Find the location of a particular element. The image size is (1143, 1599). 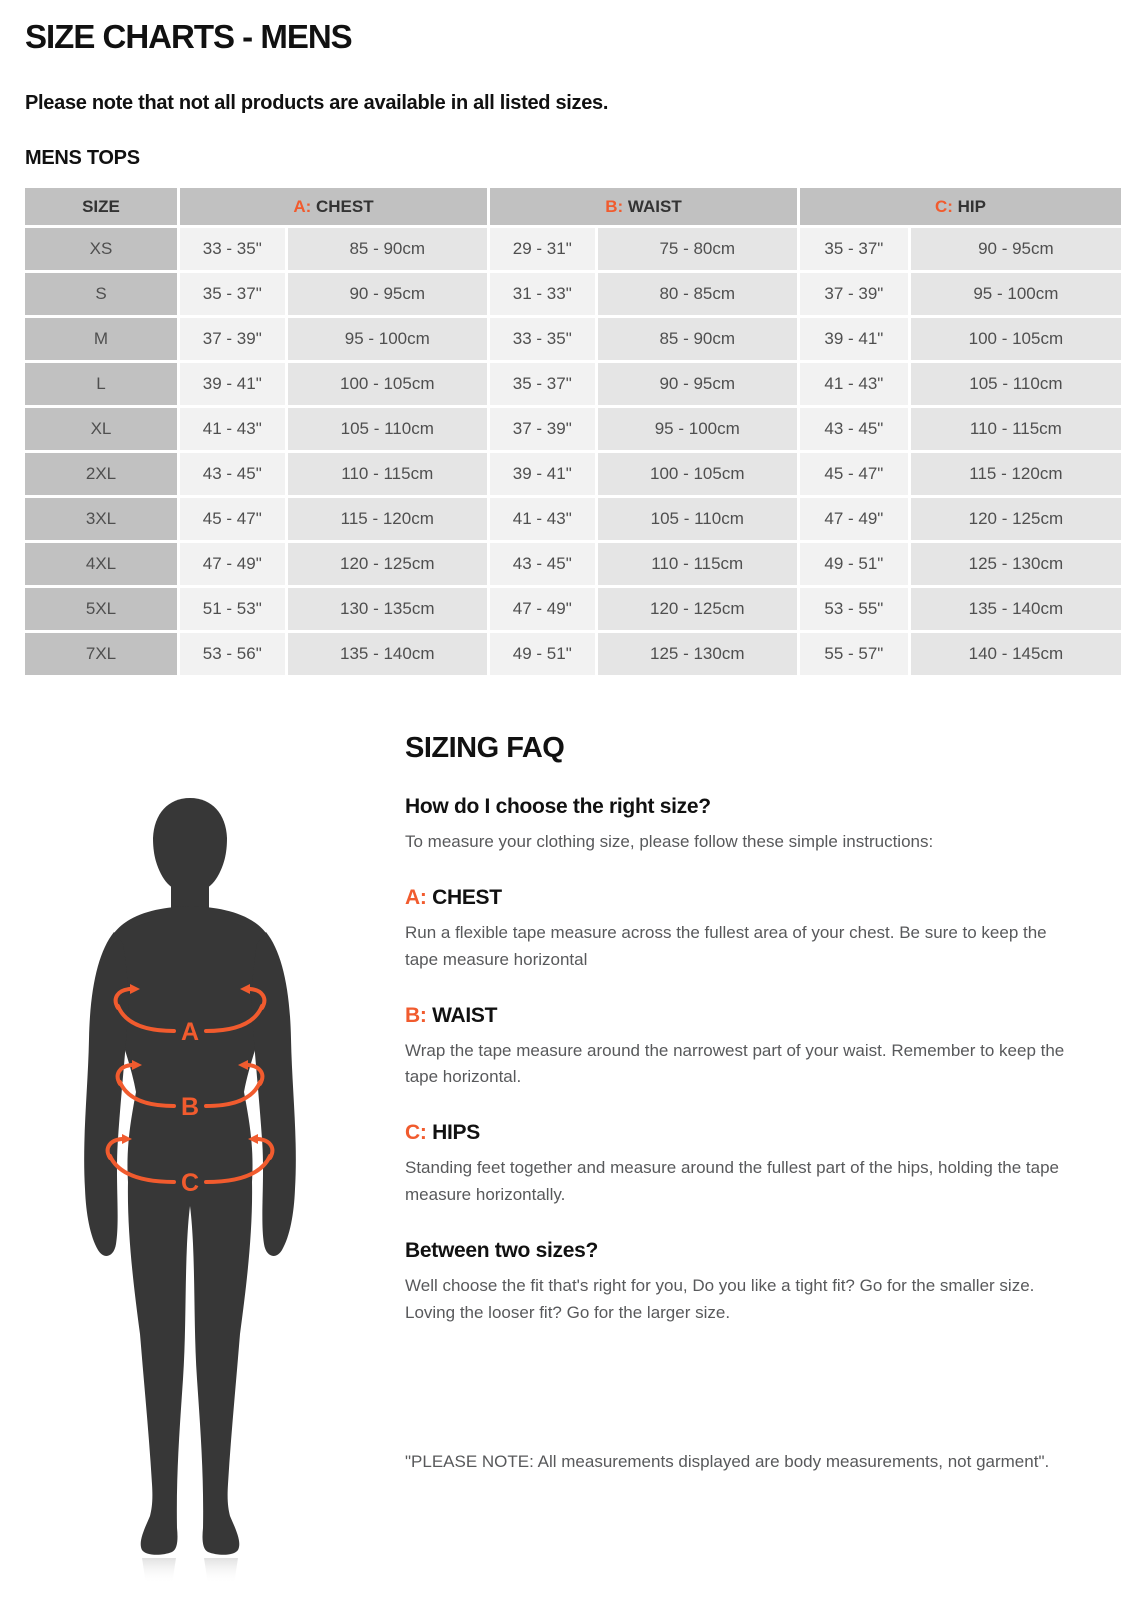

waist-inches-cell: 41 - 43" is located at coordinates (542, 519).